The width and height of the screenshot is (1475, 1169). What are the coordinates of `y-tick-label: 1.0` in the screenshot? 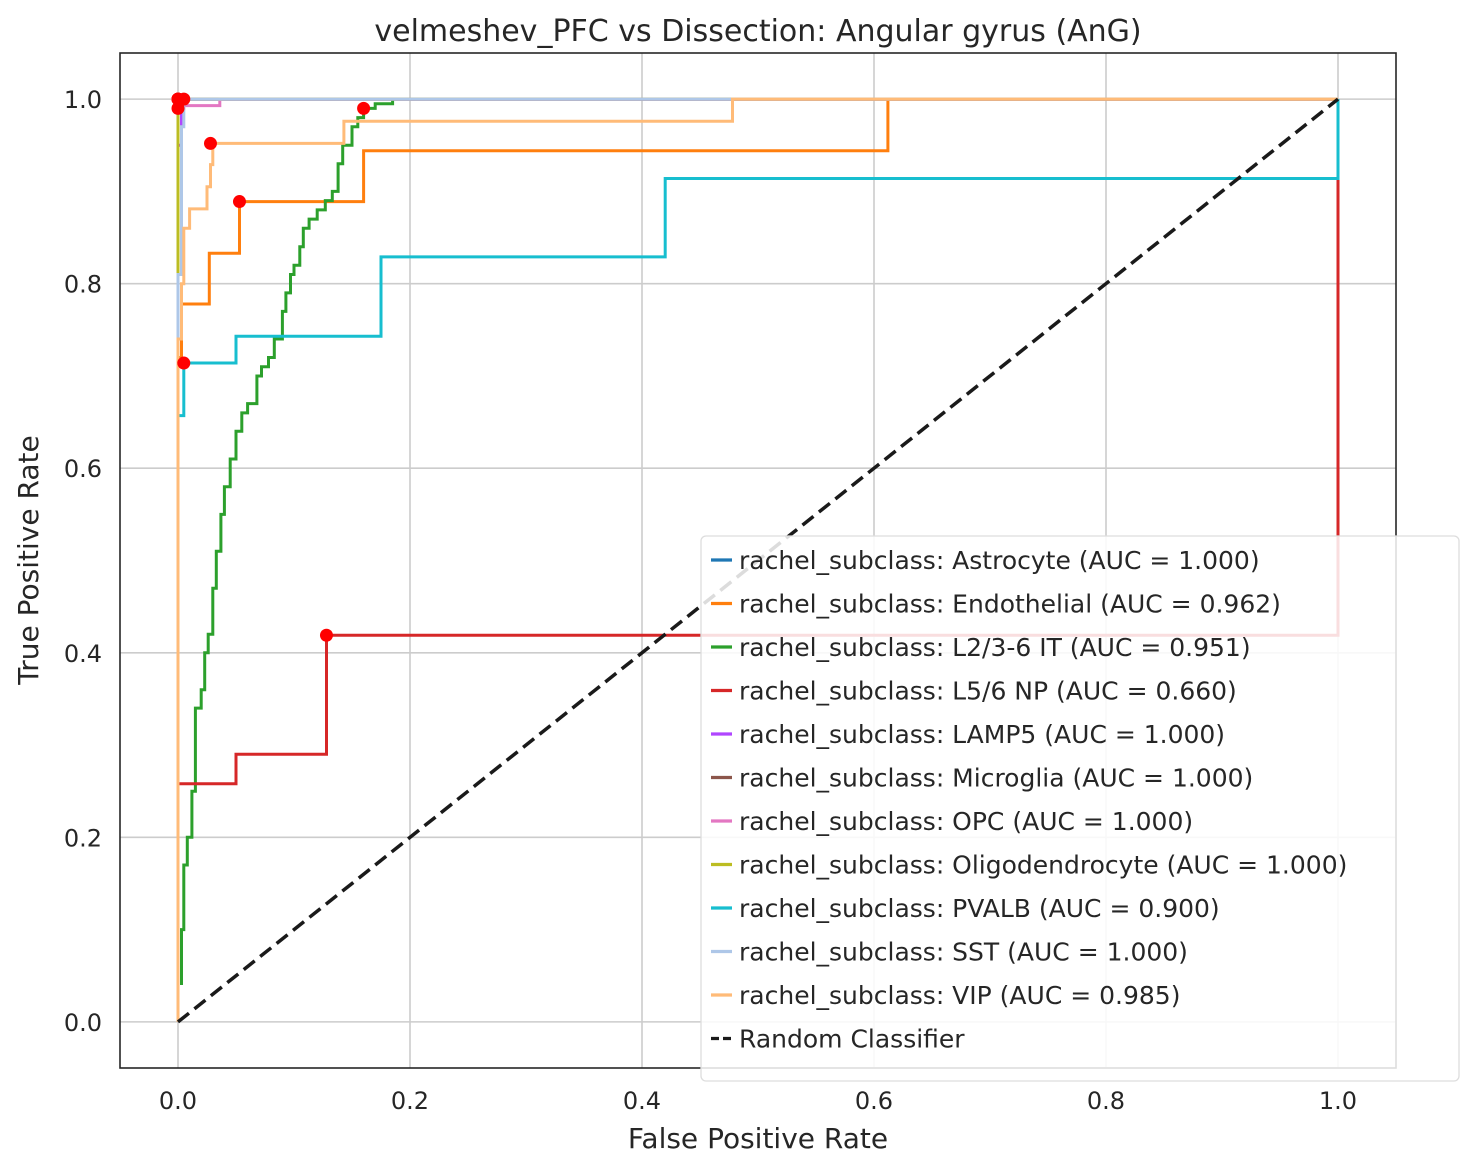 It's located at (83, 100).